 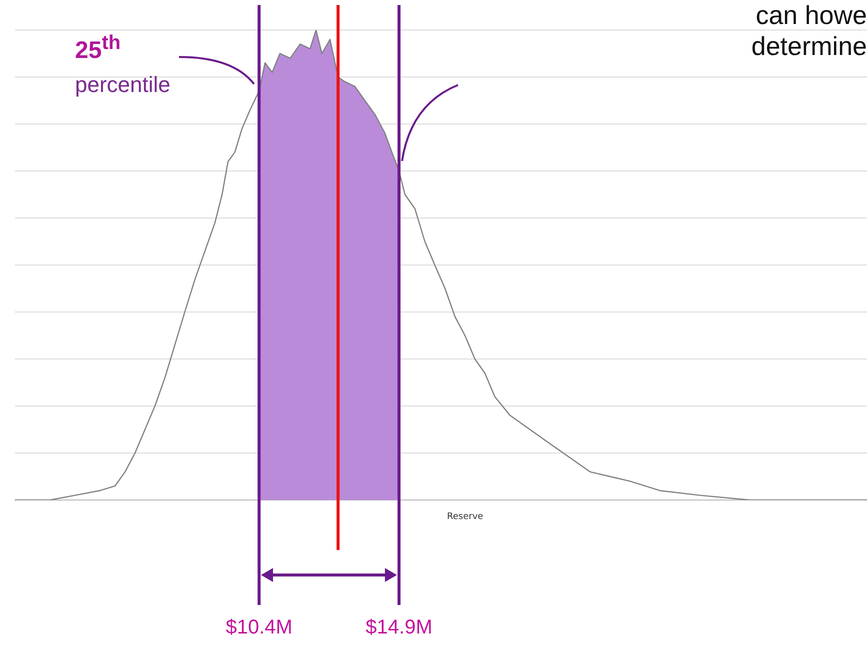 I want to click on annotation: determine, so click(x=809, y=46).